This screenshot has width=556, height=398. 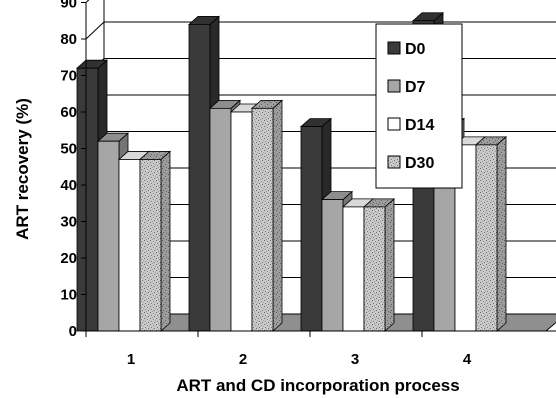 What do you see at coordinates (68, 149) in the screenshot?
I see `y-tick-label: 50` at bounding box center [68, 149].